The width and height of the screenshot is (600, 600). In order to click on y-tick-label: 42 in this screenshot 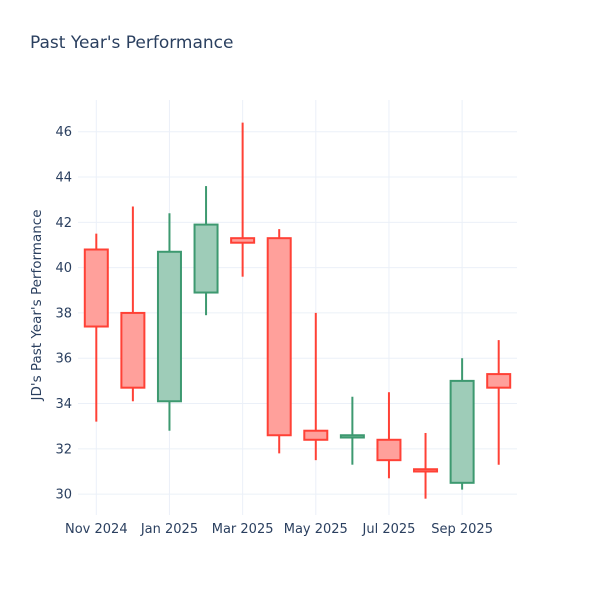, I will do `click(63, 223)`.